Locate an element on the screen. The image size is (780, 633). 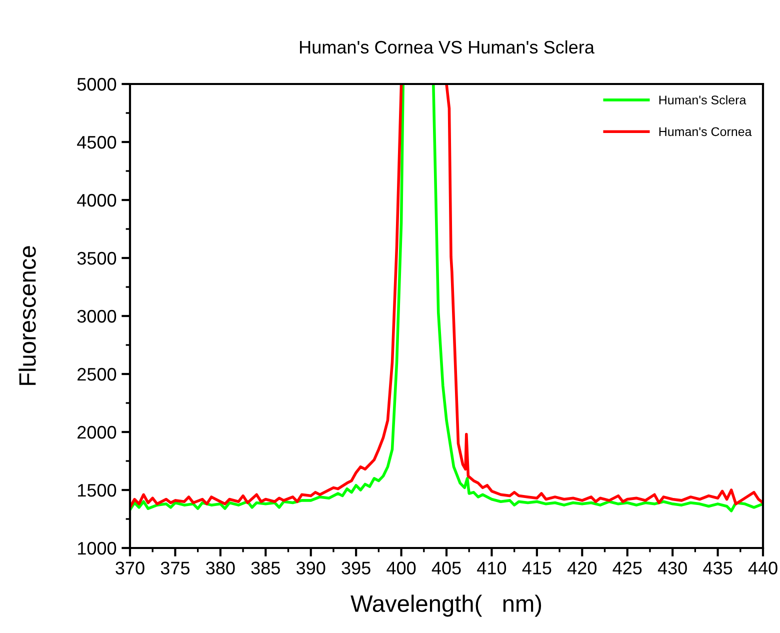
x-tick-label: 385 is located at coordinates (265, 568).